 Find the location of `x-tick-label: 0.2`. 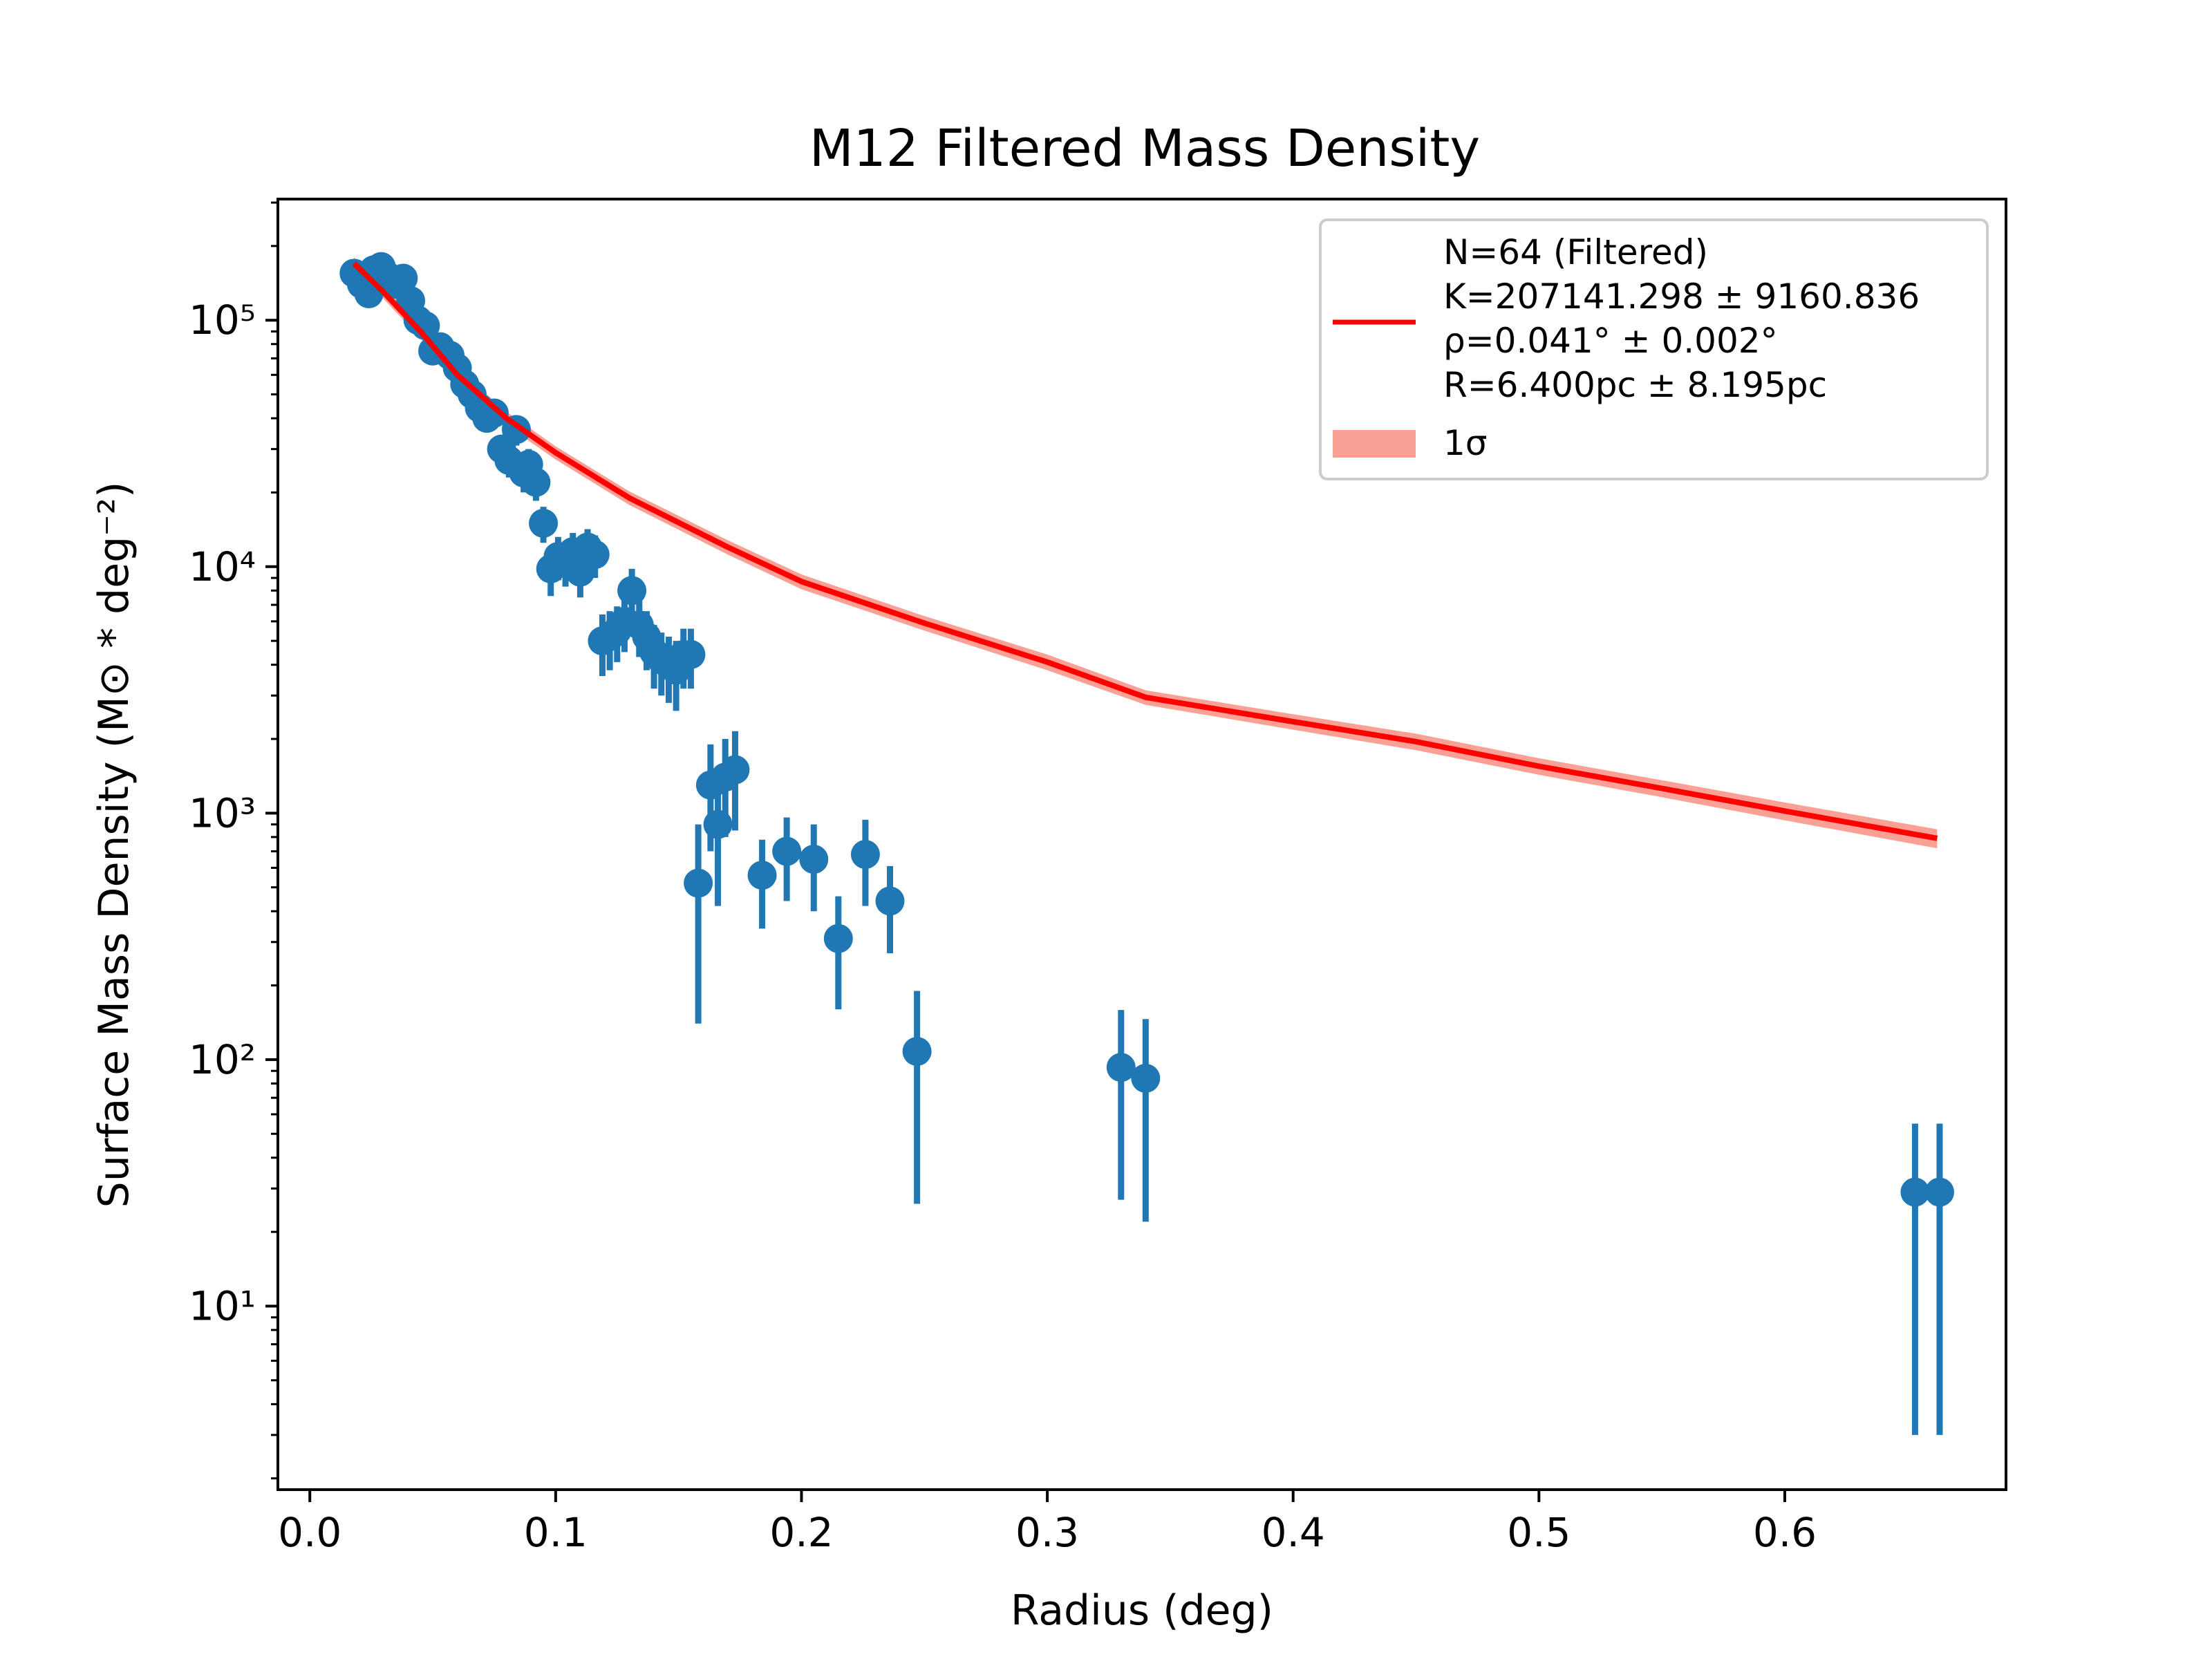

x-tick-label: 0.2 is located at coordinates (801, 1532).